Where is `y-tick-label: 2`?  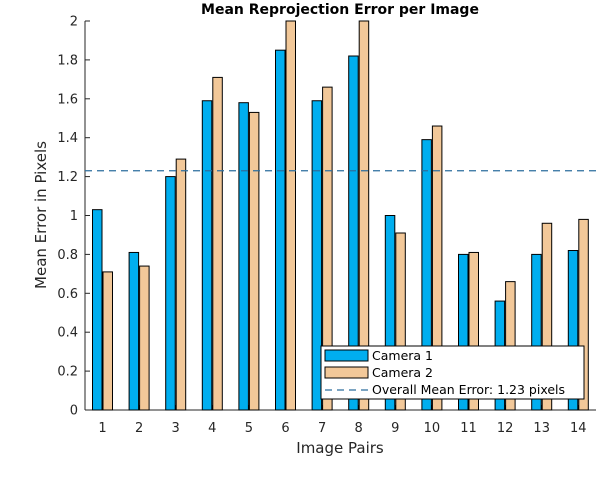
y-tick-label: 2 is located at coordinates (74, 22).